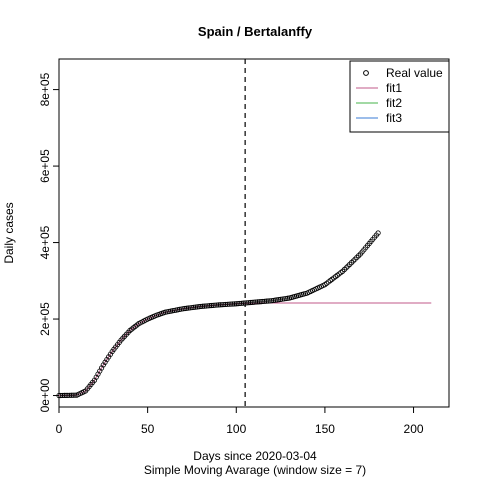  I want to click on legend-label: fit3, so click(394, 118).